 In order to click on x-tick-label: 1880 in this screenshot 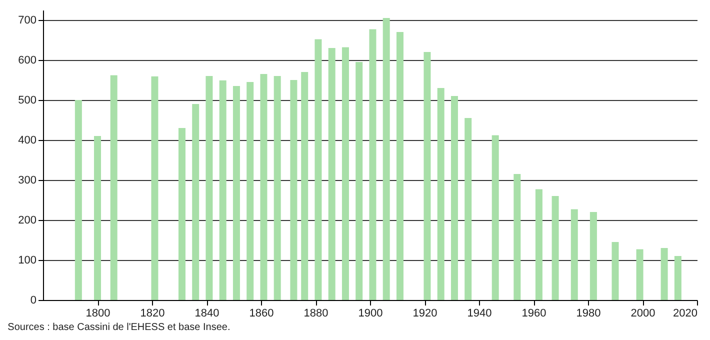, I will do `click(316, 314)`.